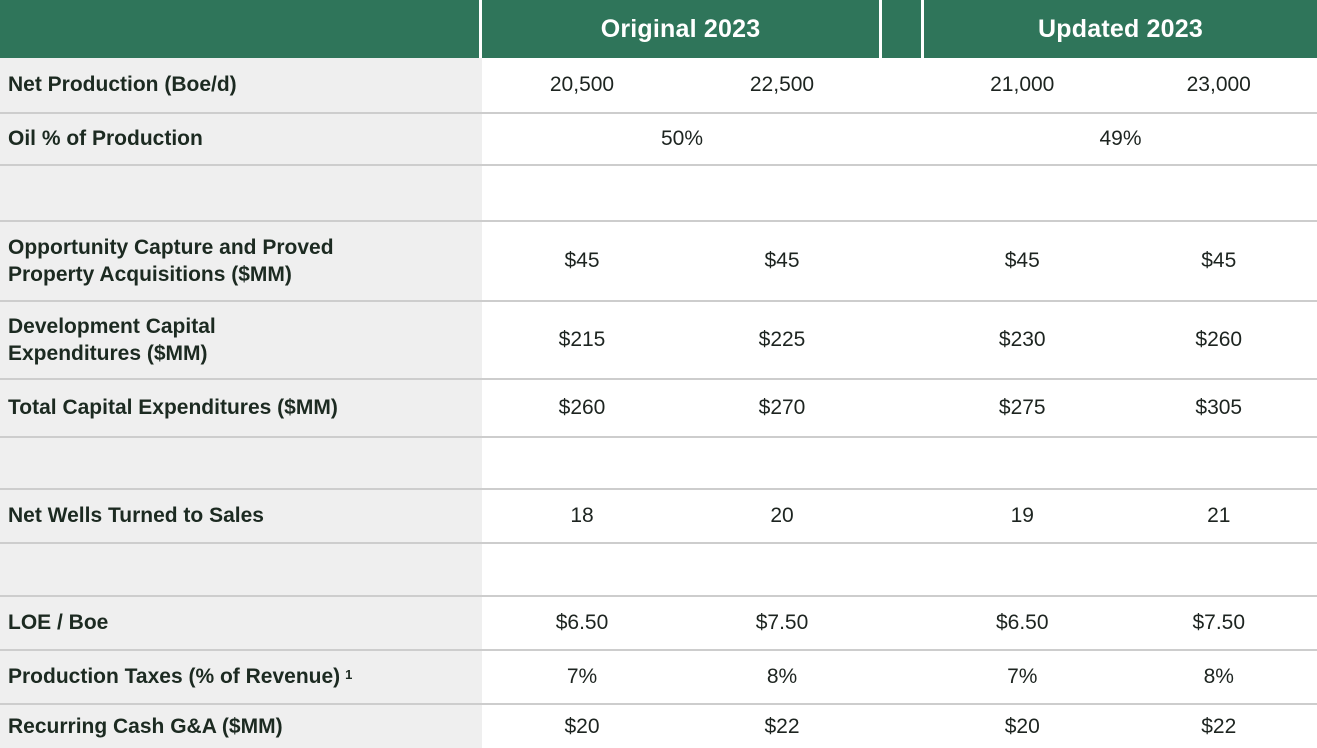  I want to click on value-cell: 18, so click(582, 516).